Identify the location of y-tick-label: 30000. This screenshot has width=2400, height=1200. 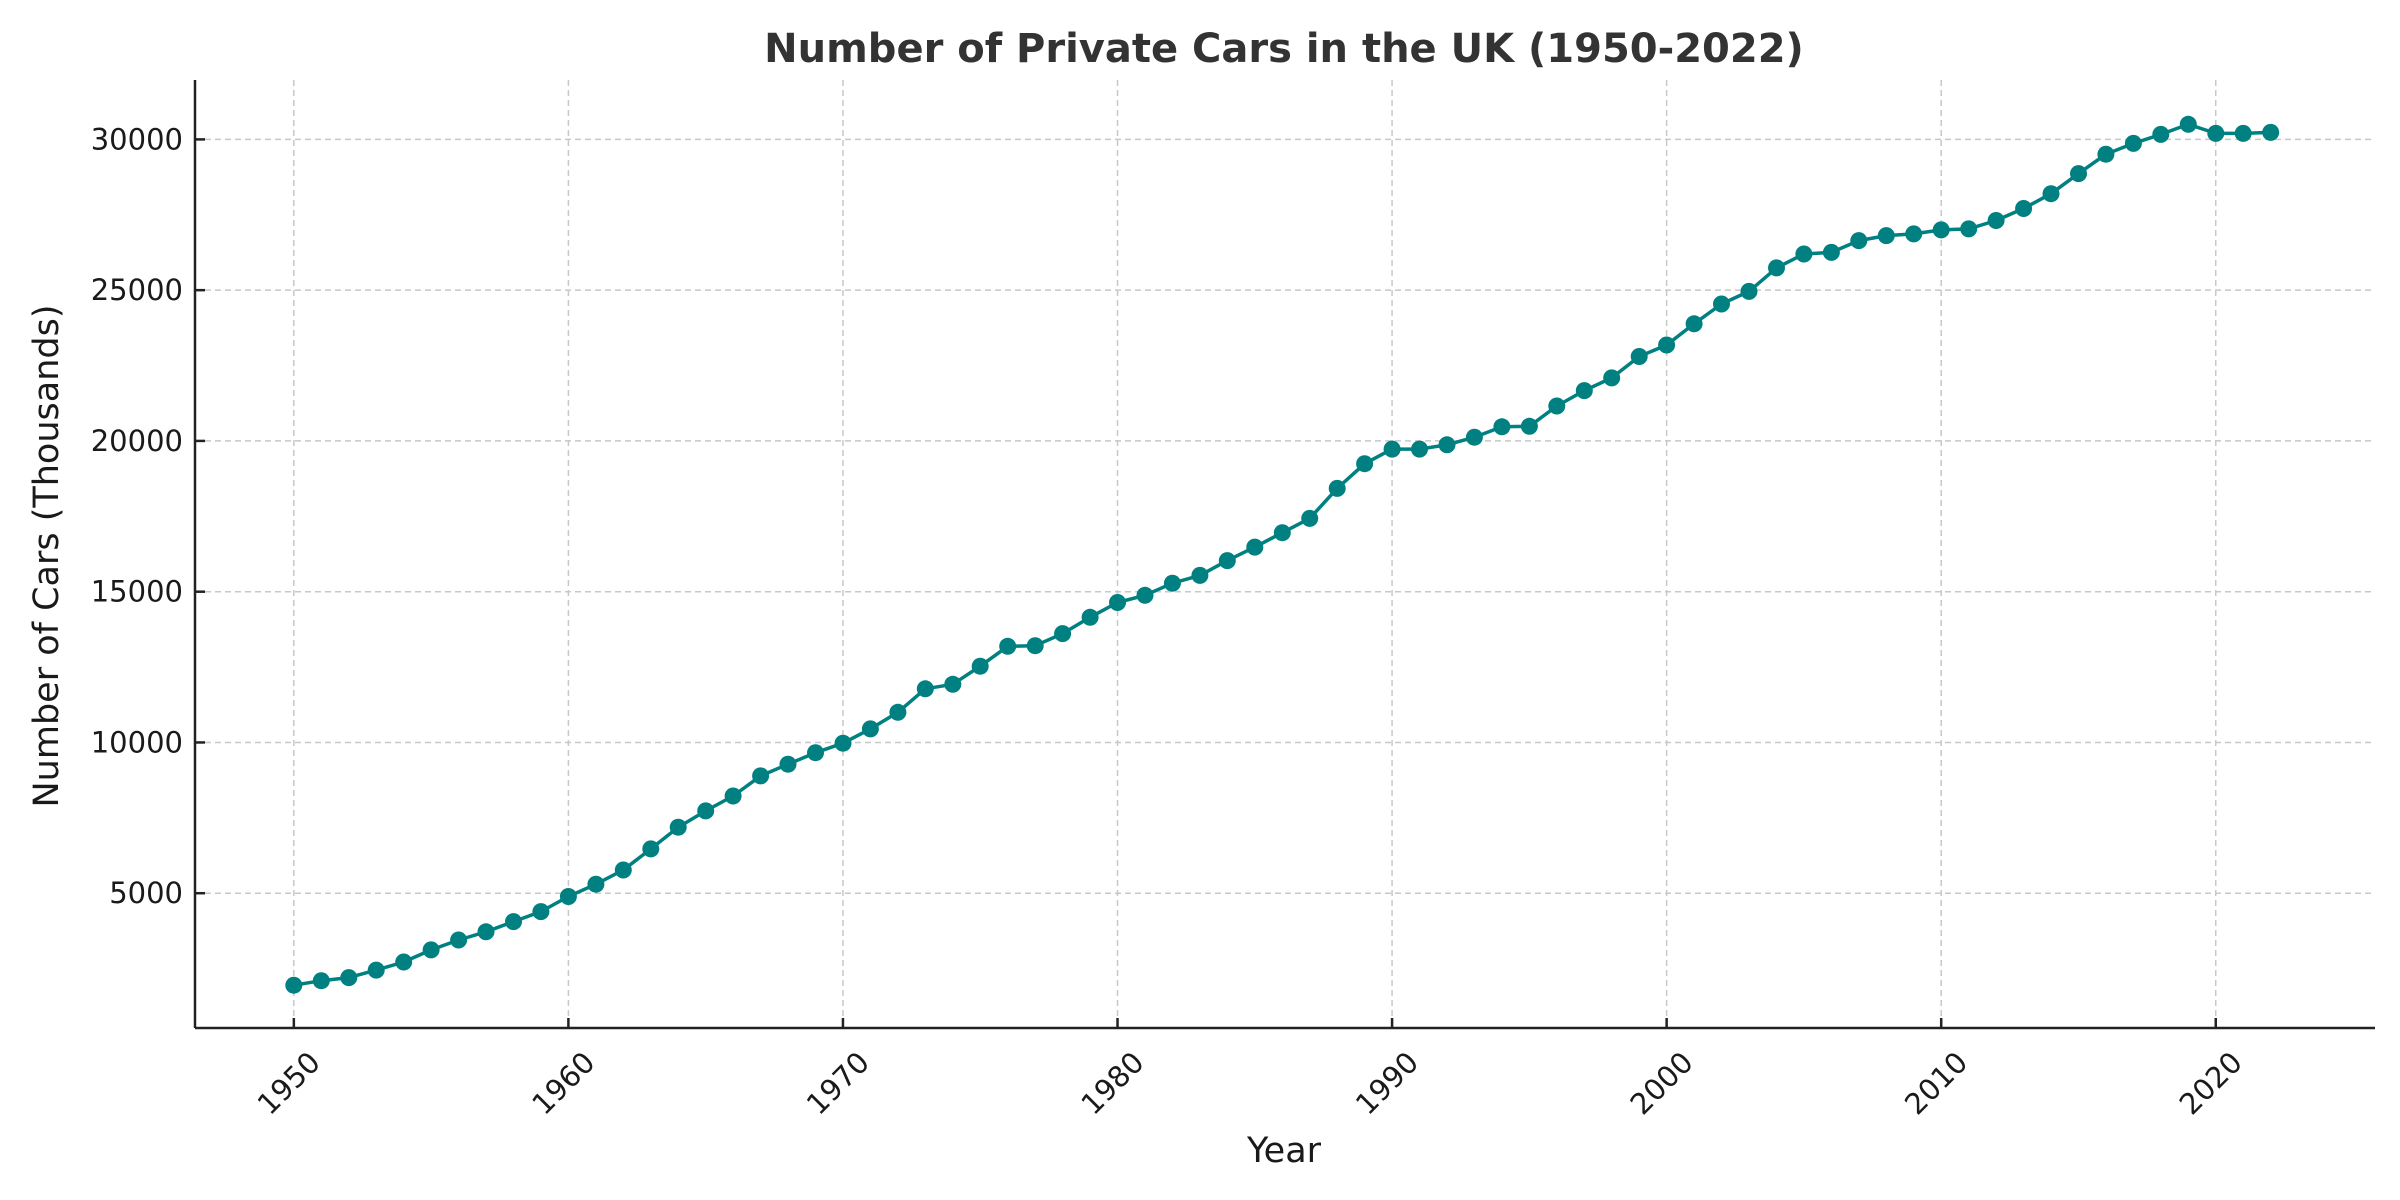
(137, 139).